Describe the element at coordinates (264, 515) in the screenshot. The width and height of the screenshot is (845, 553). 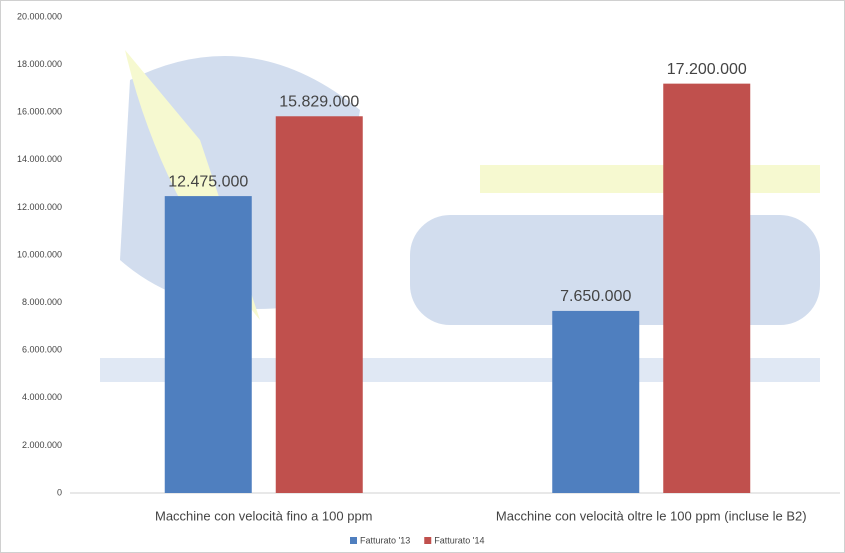
I see `x-tick-label: Macchine con velocità fino a 100 ppm` at that location.